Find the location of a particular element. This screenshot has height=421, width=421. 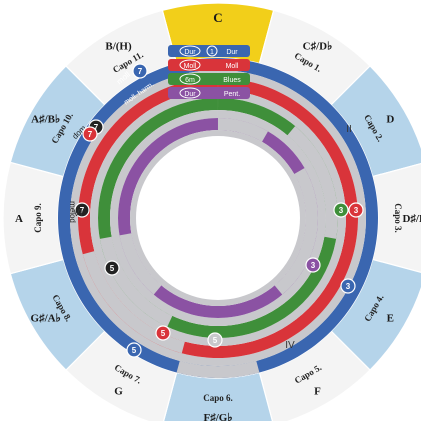

anno-num-7-top: 7 is located at coordinates (140, 71).